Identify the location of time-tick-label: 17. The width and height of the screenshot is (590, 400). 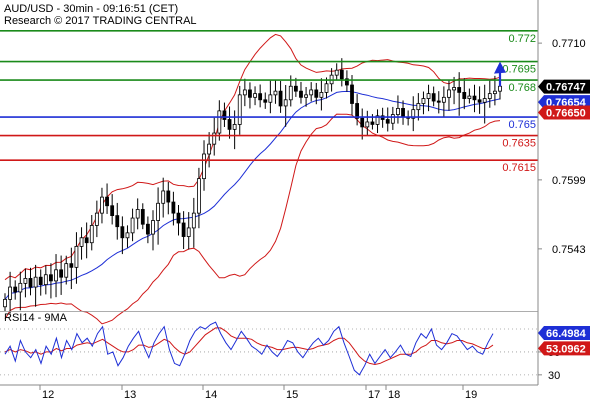
(374, 394).